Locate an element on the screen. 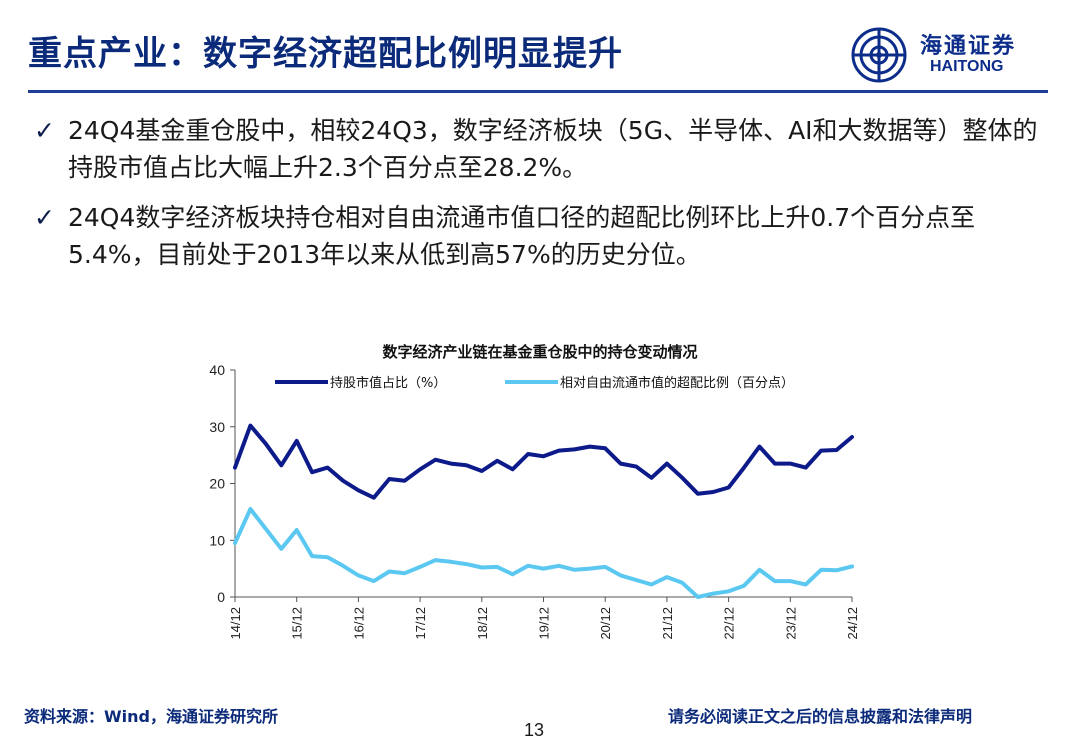  legend: 持股市值占比（%） 相对自由流通市值的超配比例（百分点） is located at coordinates (534, 383).